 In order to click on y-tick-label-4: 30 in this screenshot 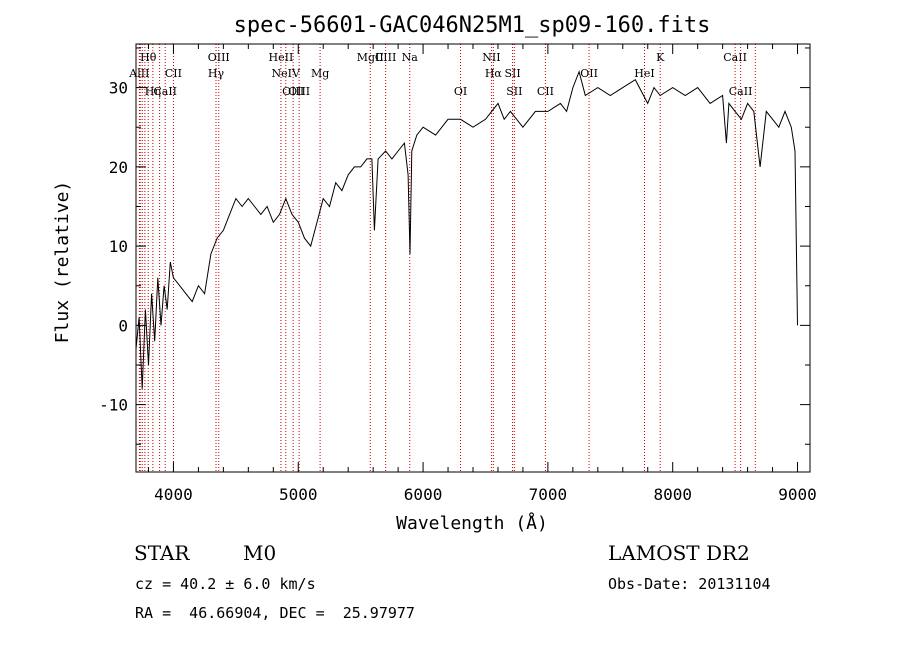, I will do `click(118, 88)`.